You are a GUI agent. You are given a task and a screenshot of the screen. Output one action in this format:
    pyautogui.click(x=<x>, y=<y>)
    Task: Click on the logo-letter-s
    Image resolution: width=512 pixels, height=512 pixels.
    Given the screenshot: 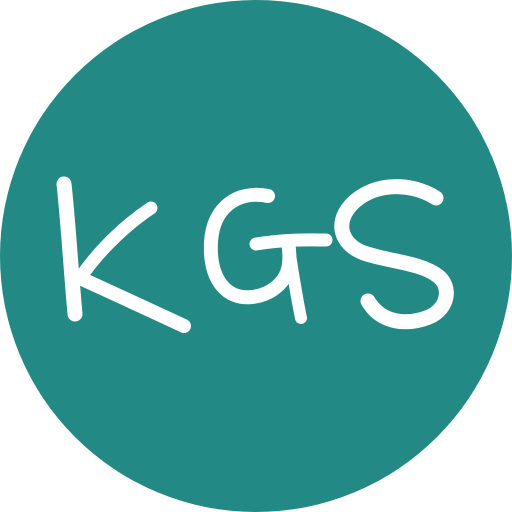 What is the action you would take?
    pyautogui.click(x=394, y=254)
    